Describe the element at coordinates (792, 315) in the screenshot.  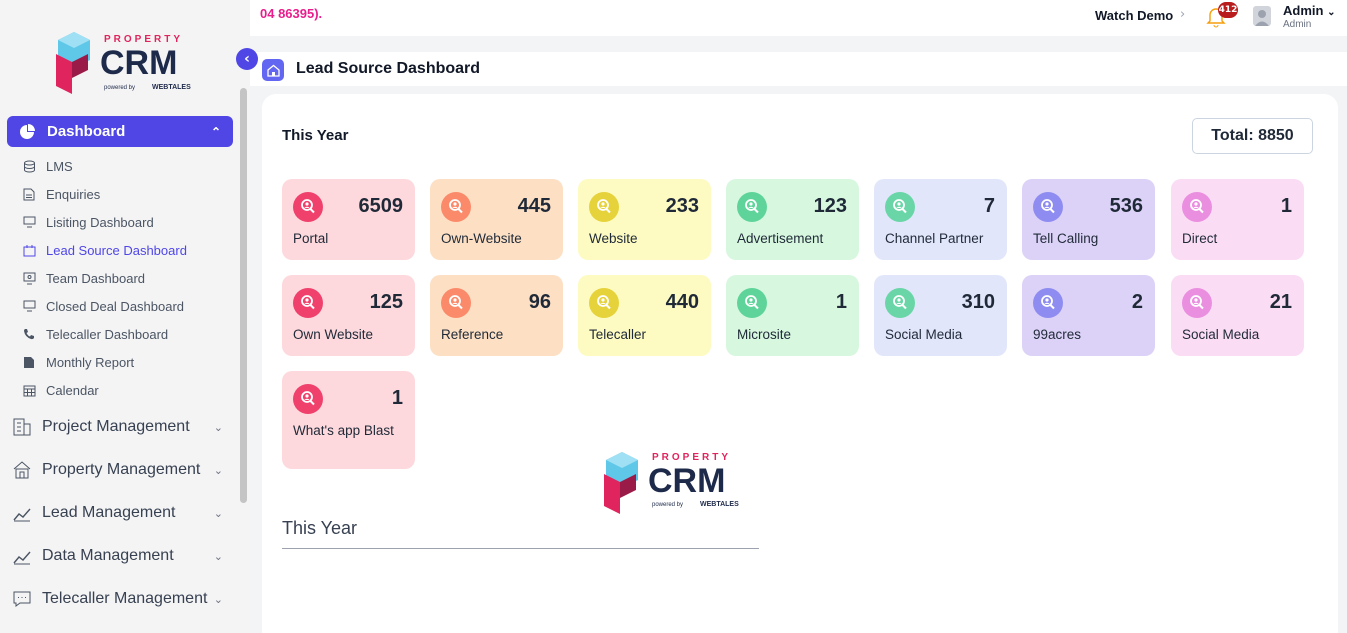
I see `lead-source-card: 1 Microsite` at that location.